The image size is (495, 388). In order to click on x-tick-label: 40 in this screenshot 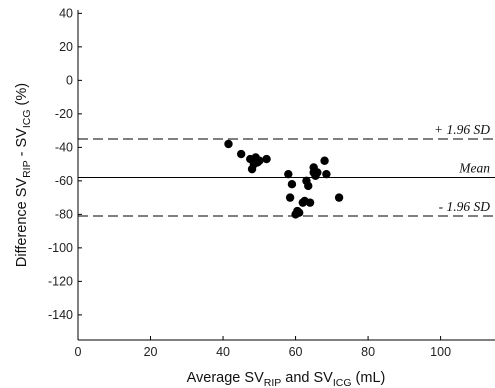, I will do `click(223, 352)`.